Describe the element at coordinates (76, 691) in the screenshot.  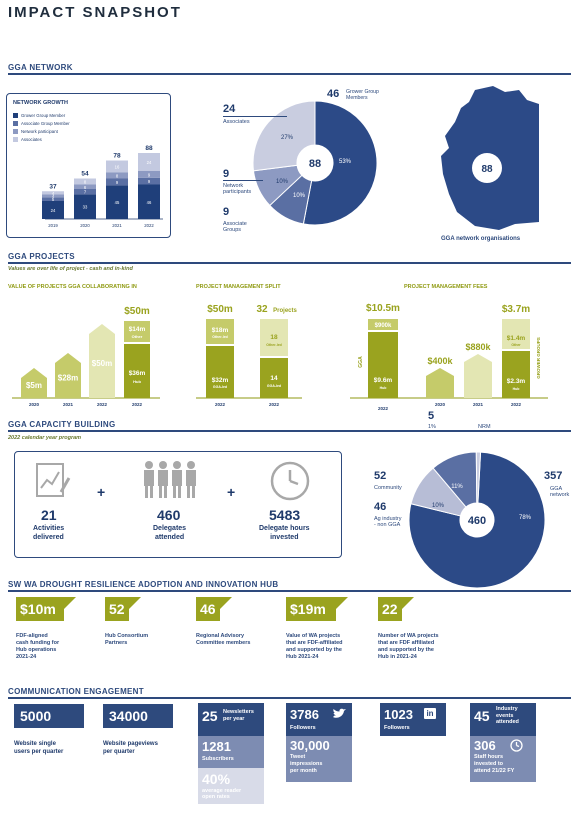
I see `section-title-comms: COMMUNICATION ENGAGEMENT` at that location.